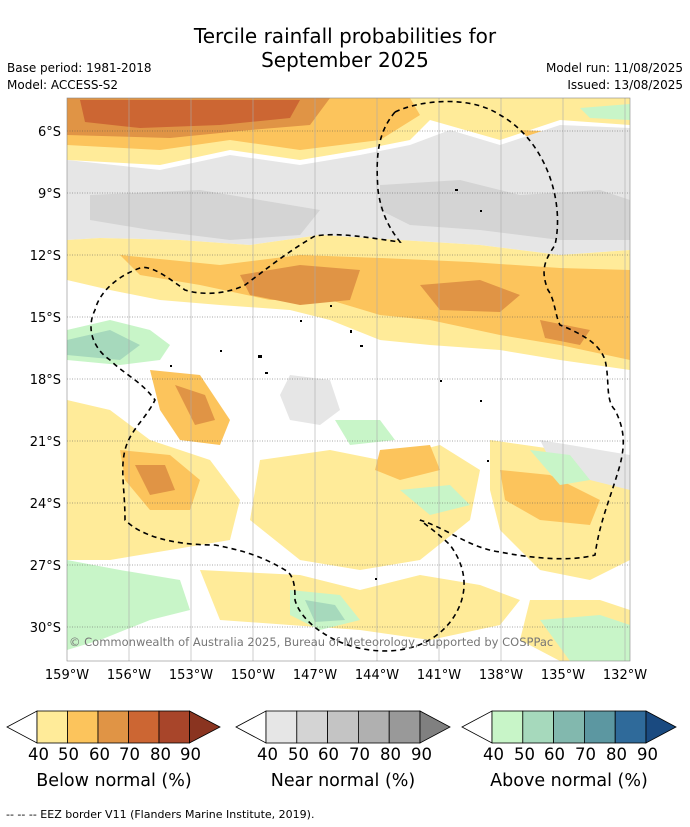  Describe the element at coordinates (49, 194) in the screenshot. I see `lat-label: 9°S` at that location.